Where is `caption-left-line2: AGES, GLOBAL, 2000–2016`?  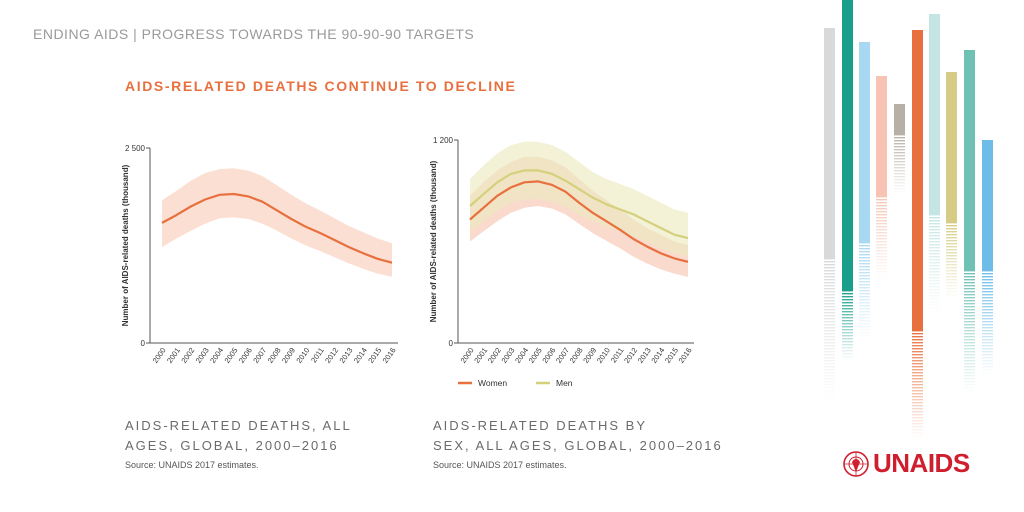 caption-left-line2: AGES, GLOBAL, 2000–2016 is located at coordinates (232, 445).